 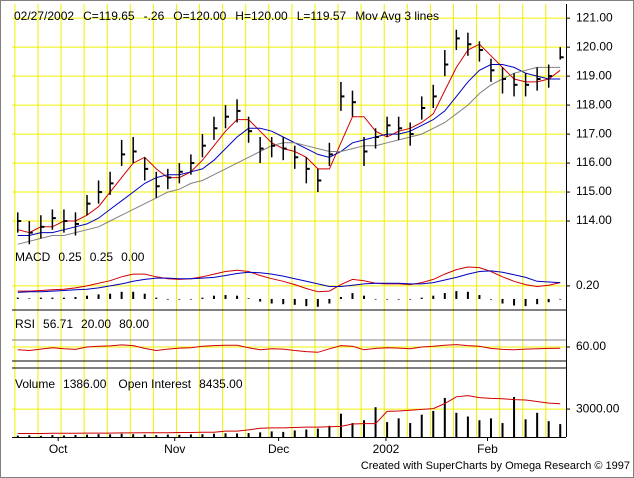 I want to click on level-label: 80.00, so click(x=134, y=324).